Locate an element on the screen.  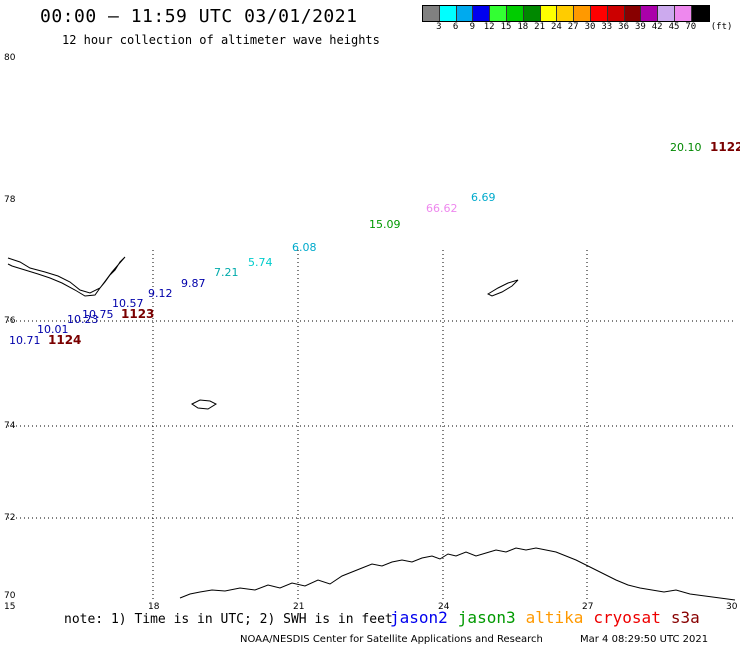
observation-label: 9.12 is located at coordinates (160, 293).